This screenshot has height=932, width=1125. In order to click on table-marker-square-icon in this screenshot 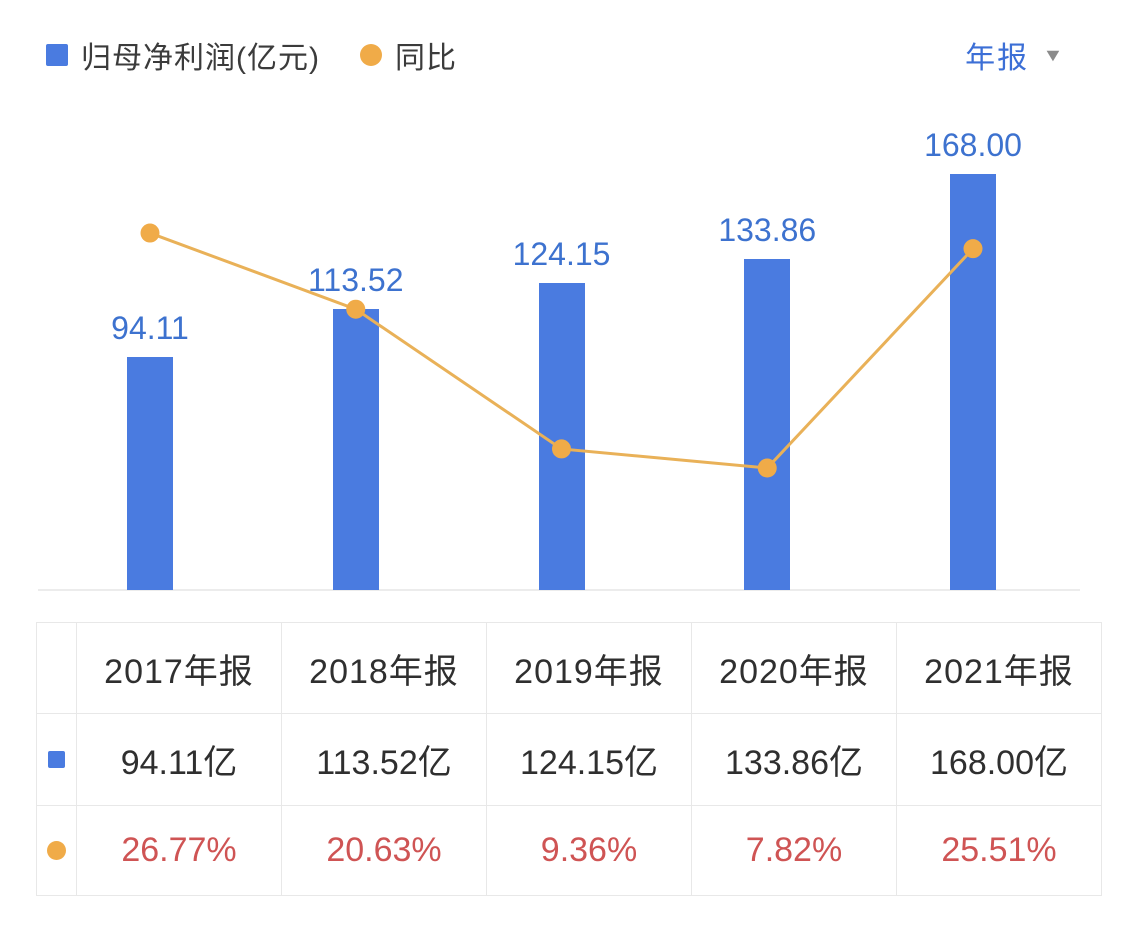, I will do `click(56, 759)`.